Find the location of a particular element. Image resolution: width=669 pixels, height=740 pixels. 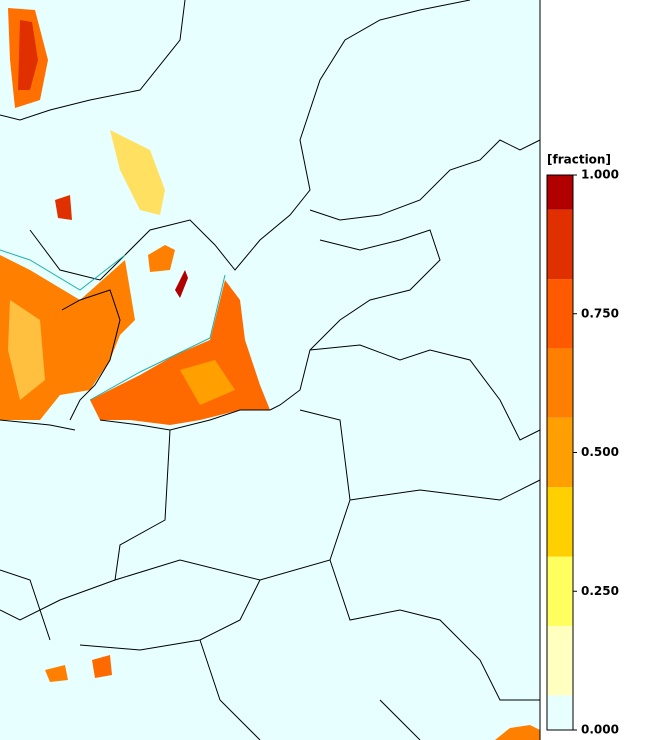

shelf-line is located at coordinates (113, 325).